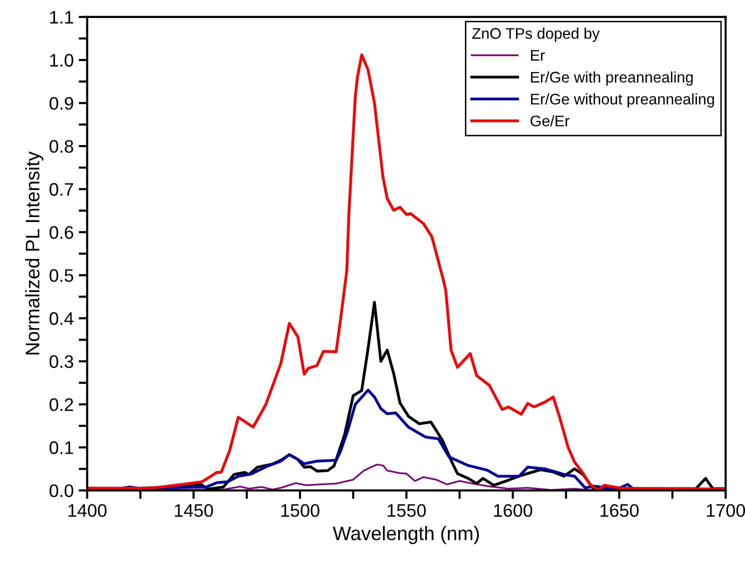 This screenshot has height=565, width=745. Describe the element at coordinates (513, 510) in the screenshot. I see `x-tick-label: 1600` at that location.